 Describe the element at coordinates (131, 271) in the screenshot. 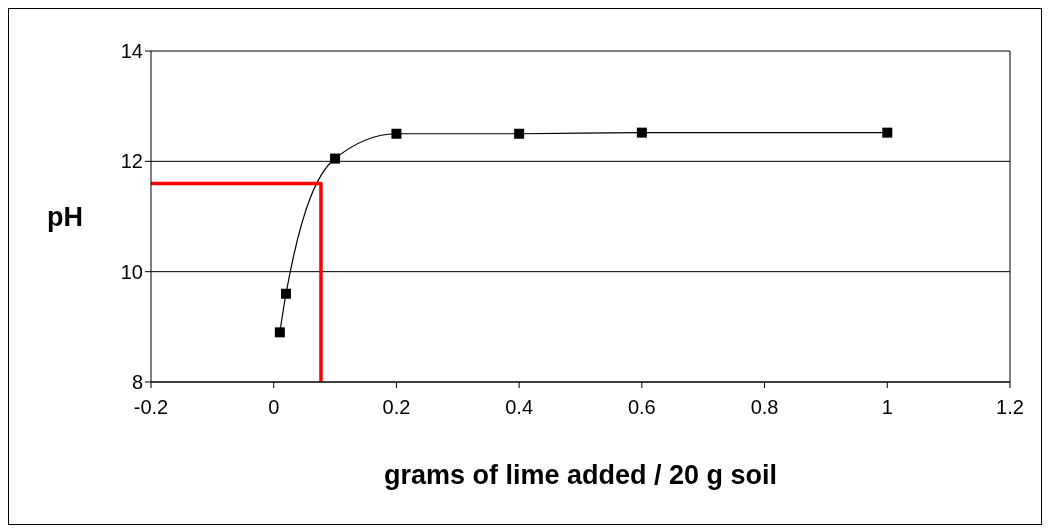

I see `y-tick-label: 10` at that location.